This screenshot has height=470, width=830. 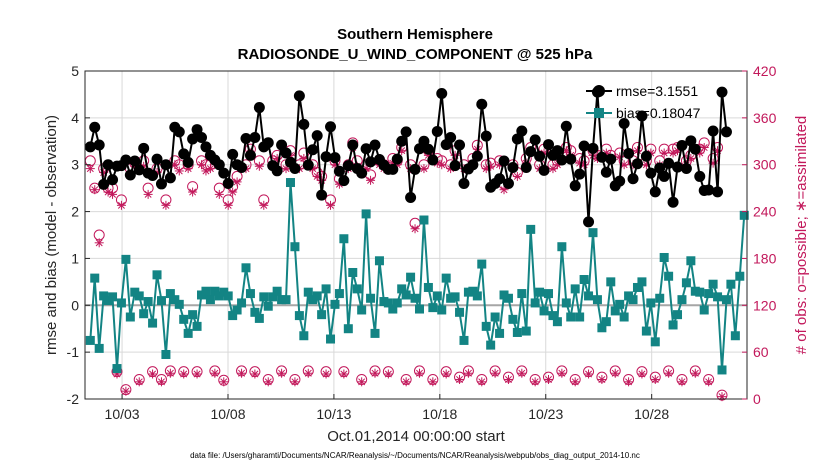 What do you see at coordinates (227, 414) in the screenshot?
I see `x-tick-label: 10/08` at bounding box center [227, 414].